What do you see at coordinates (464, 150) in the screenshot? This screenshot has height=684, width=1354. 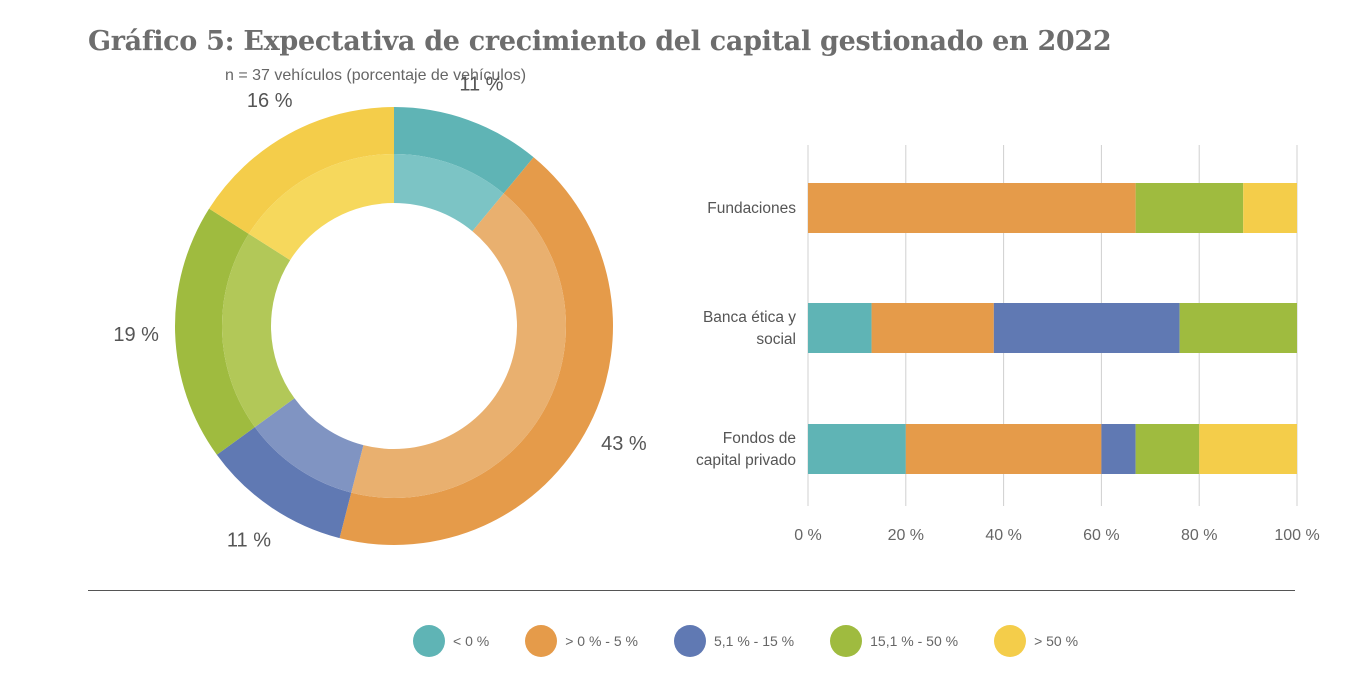 I see `donut-slice-1-outer` at bounding box center [464, 150].